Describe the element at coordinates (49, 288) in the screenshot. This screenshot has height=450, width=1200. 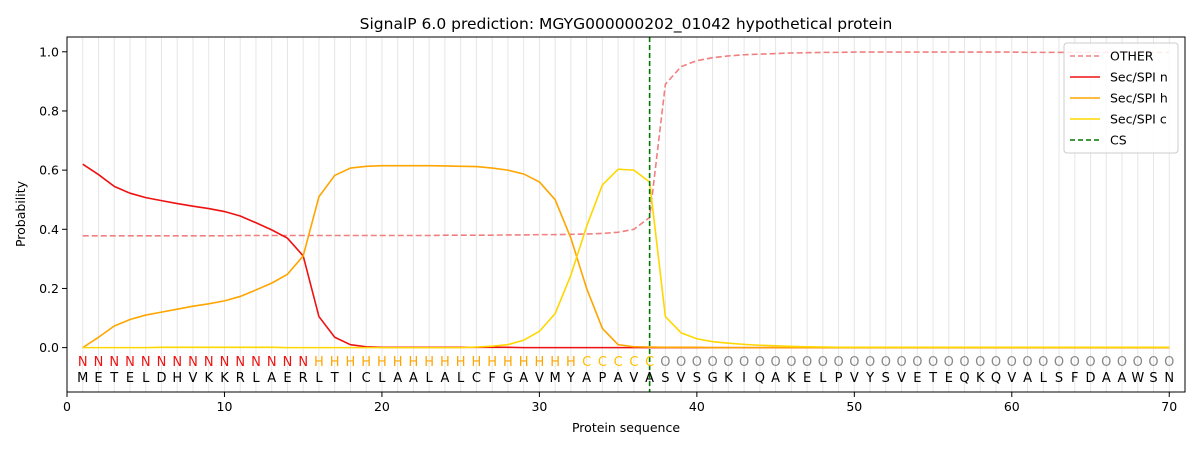
I see `y-tick-label: 0.2` at that location.